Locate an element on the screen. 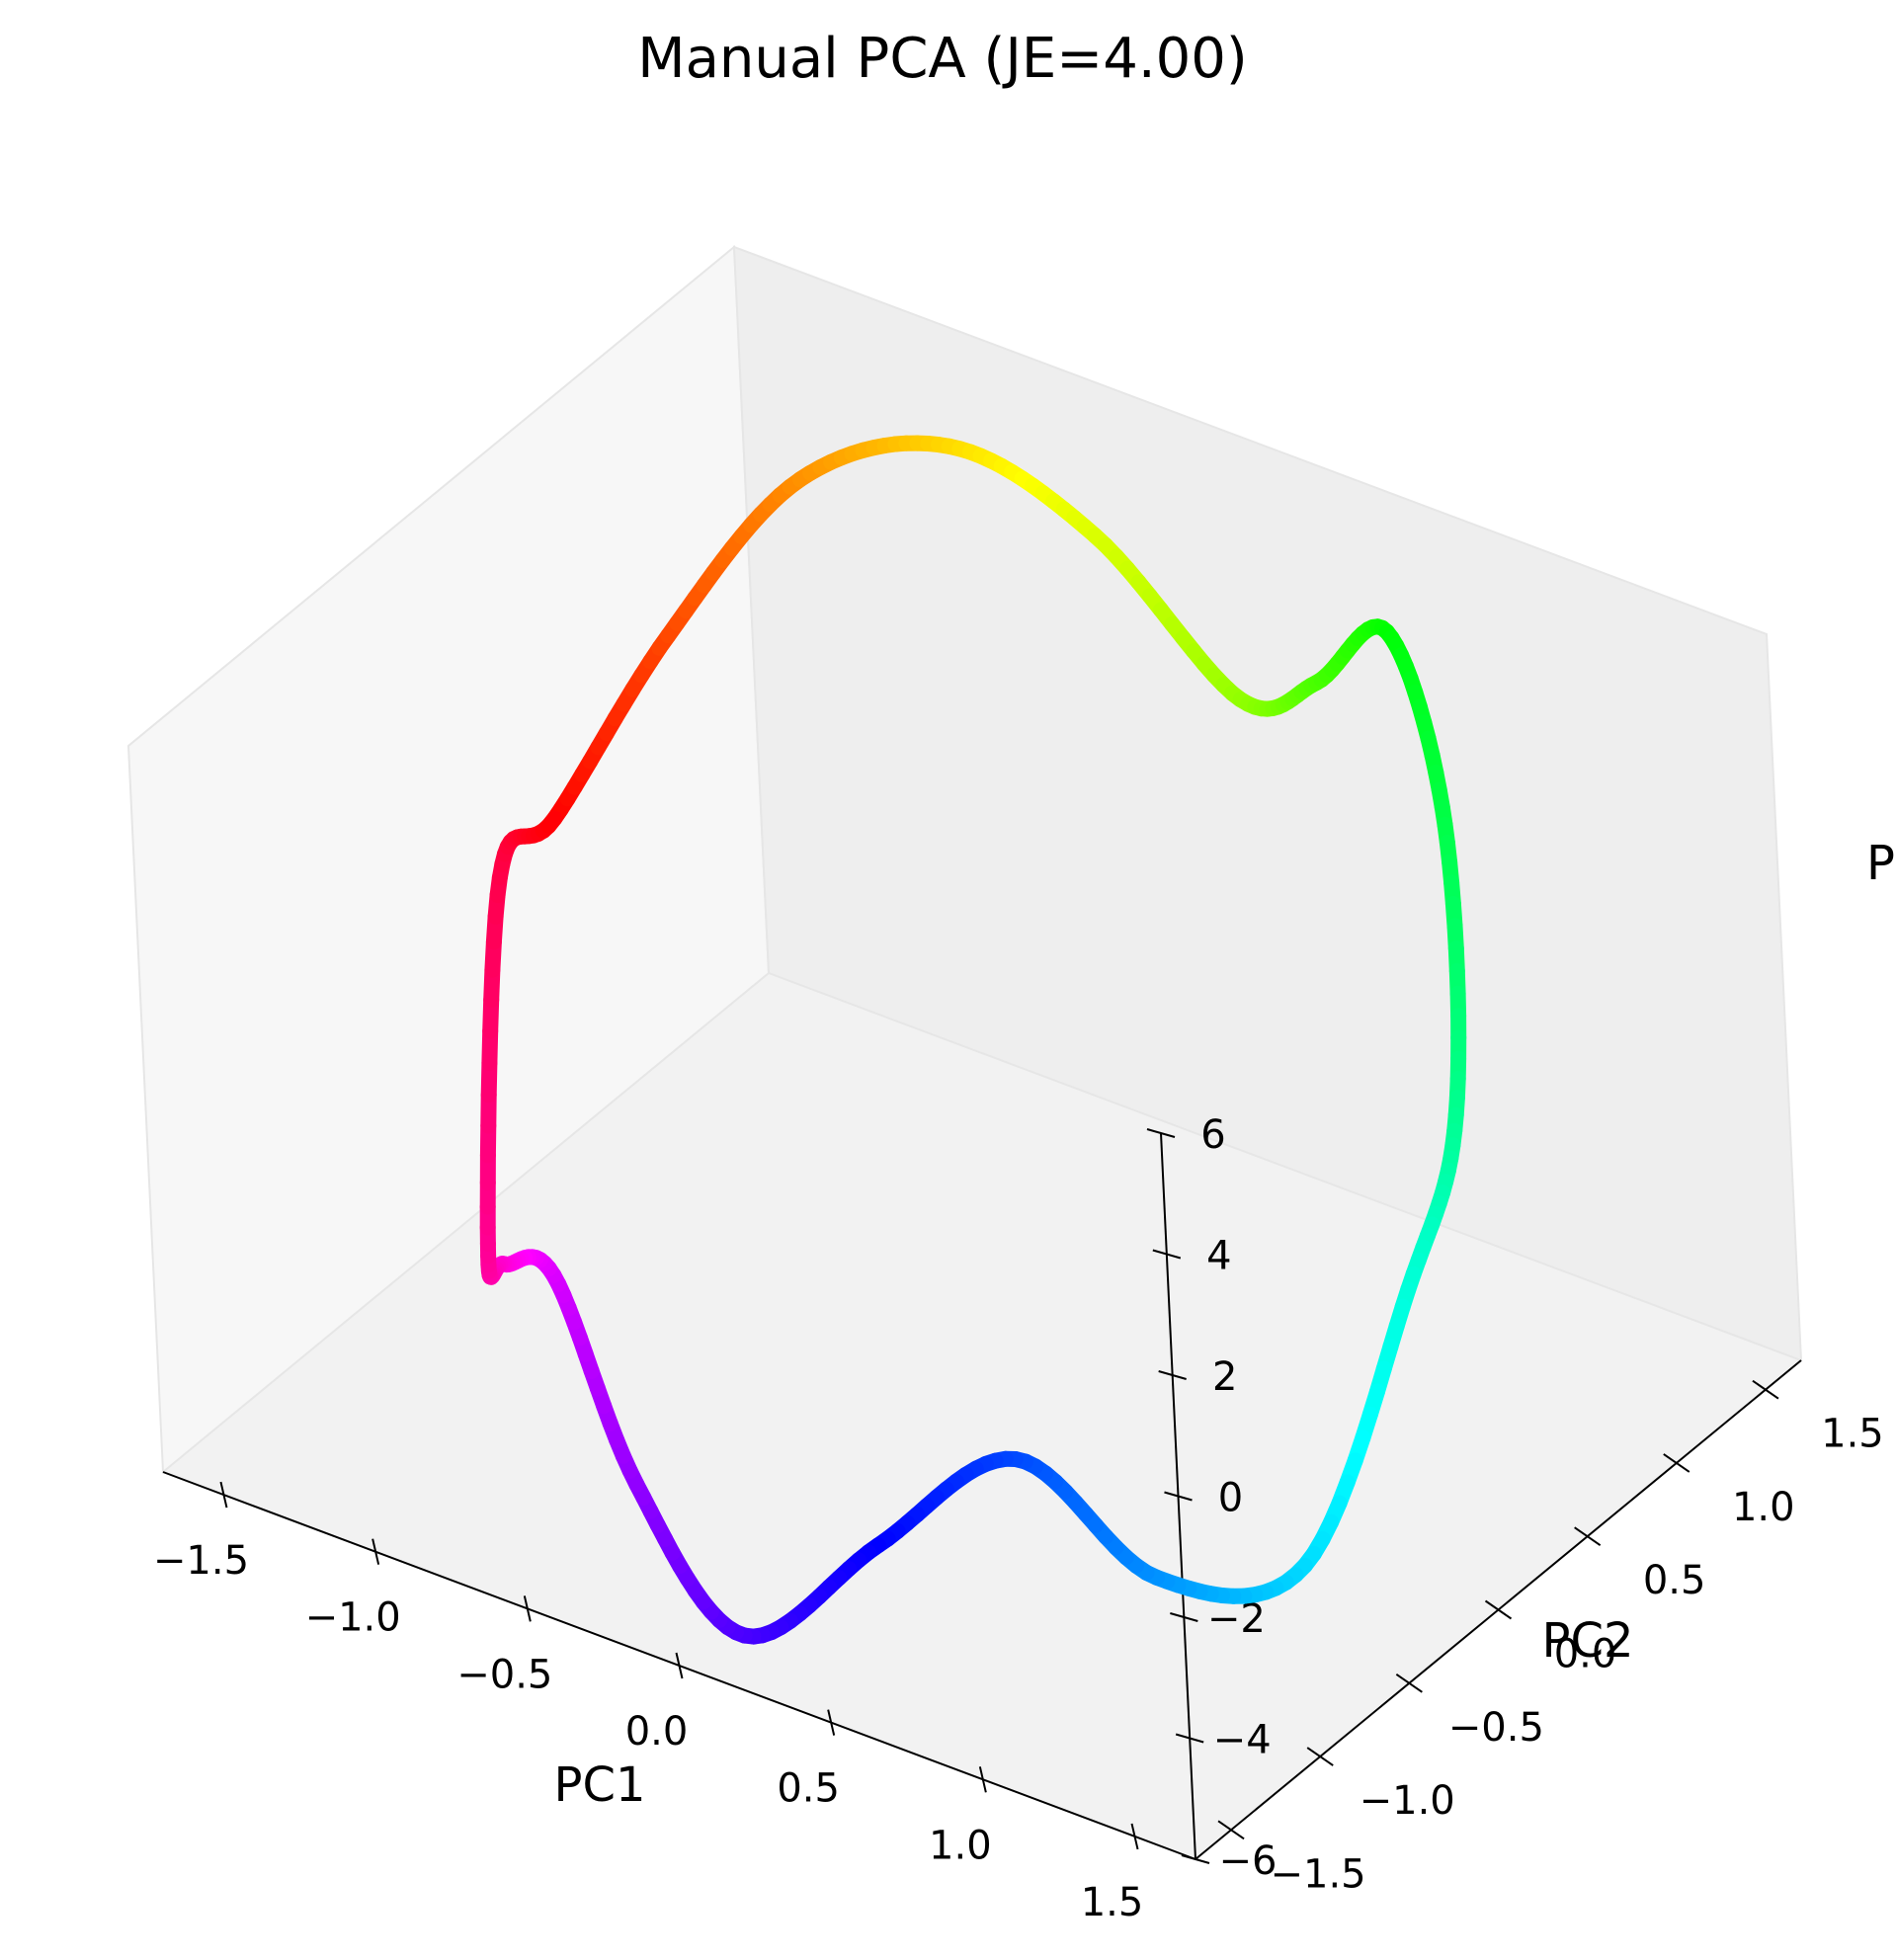 Image resolution: width=1896 pixels, height=1960 pixels. z-tick-label: 4 is located at coordinates (1218, 1256).